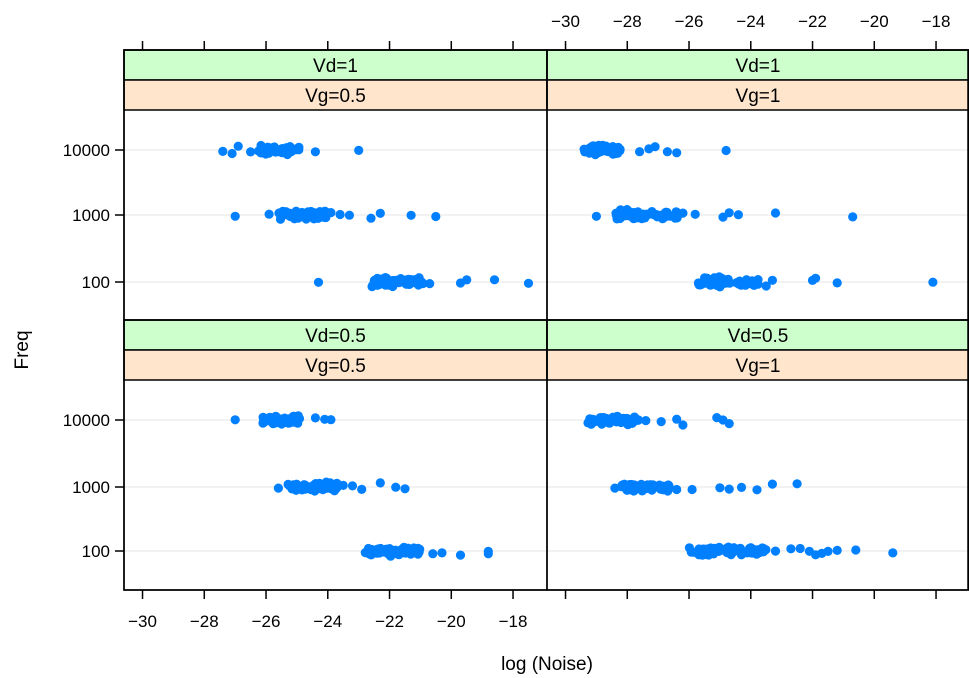 The width and height of the screenshot is (969, 678). I want to click on y-tick-label: 100, so click(96, 282).